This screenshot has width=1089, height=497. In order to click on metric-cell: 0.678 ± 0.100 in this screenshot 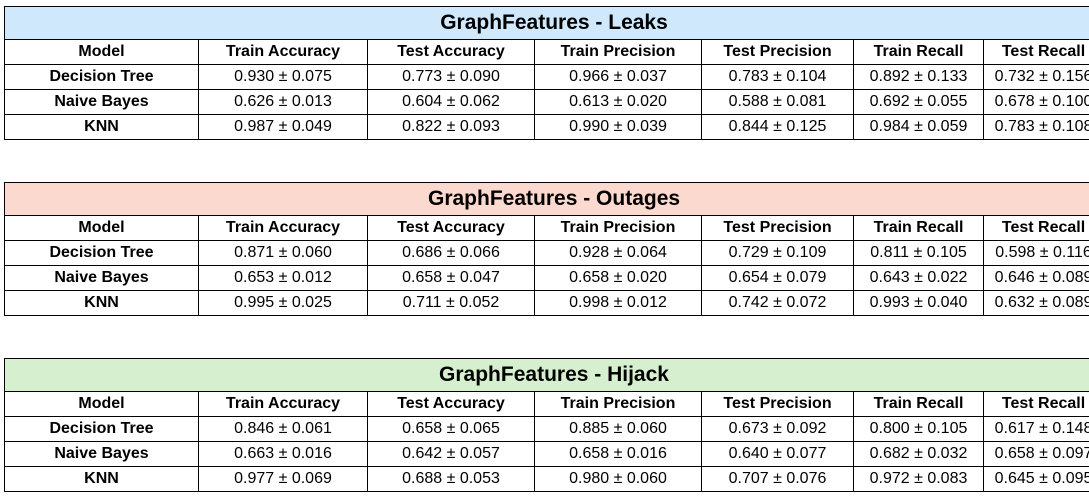, I will do `click(1036, 102)`.